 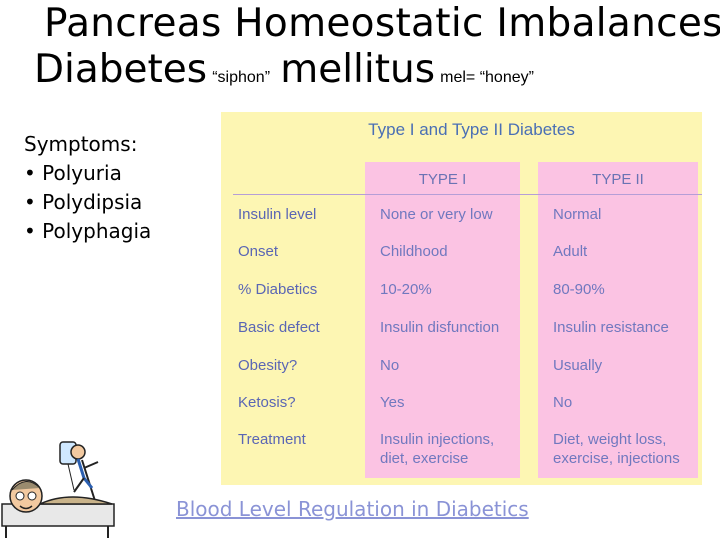 I want to click on type1-cell: Insulin injections,, so click(x=437, y=439).